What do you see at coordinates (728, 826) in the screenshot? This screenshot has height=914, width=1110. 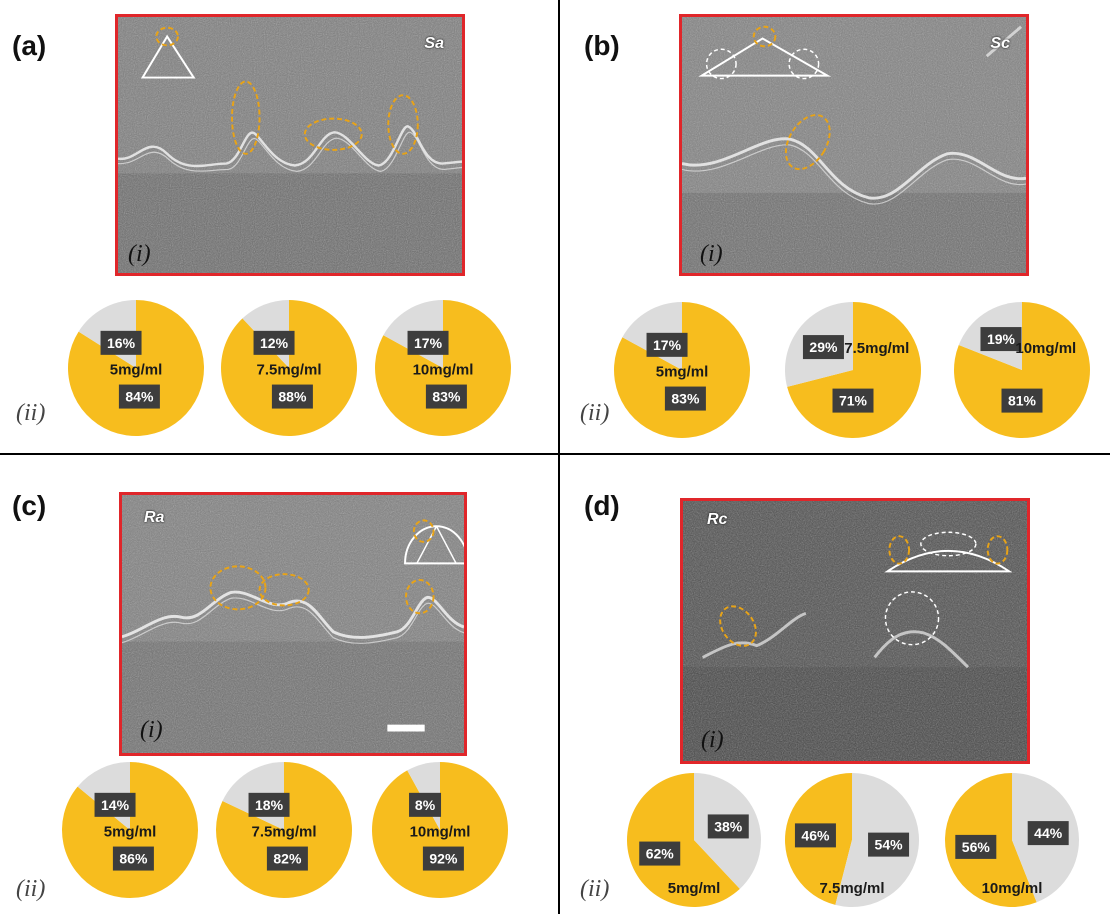 I see `pct-label-grey: 38%` at bounding box center [728, 826].